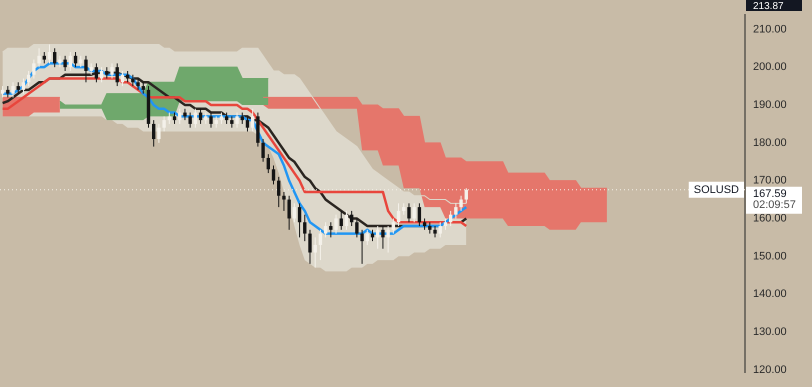 The width and height of the screenshot is (812, 387). Describe the element at coordinates (768, 6) in the screenshot. I see `text: 213.87` at that location.